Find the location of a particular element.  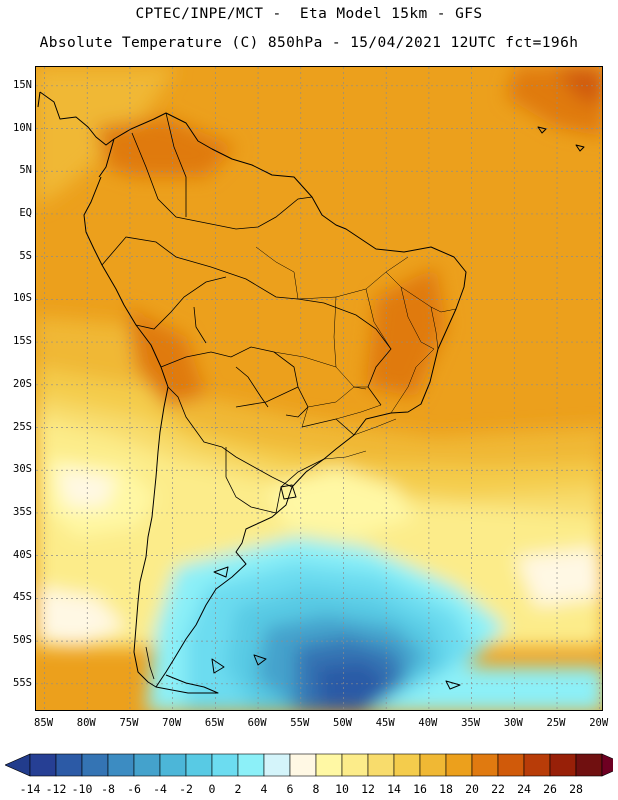

colorbar-tick-label: -6 is located at coordinates (134, 789).